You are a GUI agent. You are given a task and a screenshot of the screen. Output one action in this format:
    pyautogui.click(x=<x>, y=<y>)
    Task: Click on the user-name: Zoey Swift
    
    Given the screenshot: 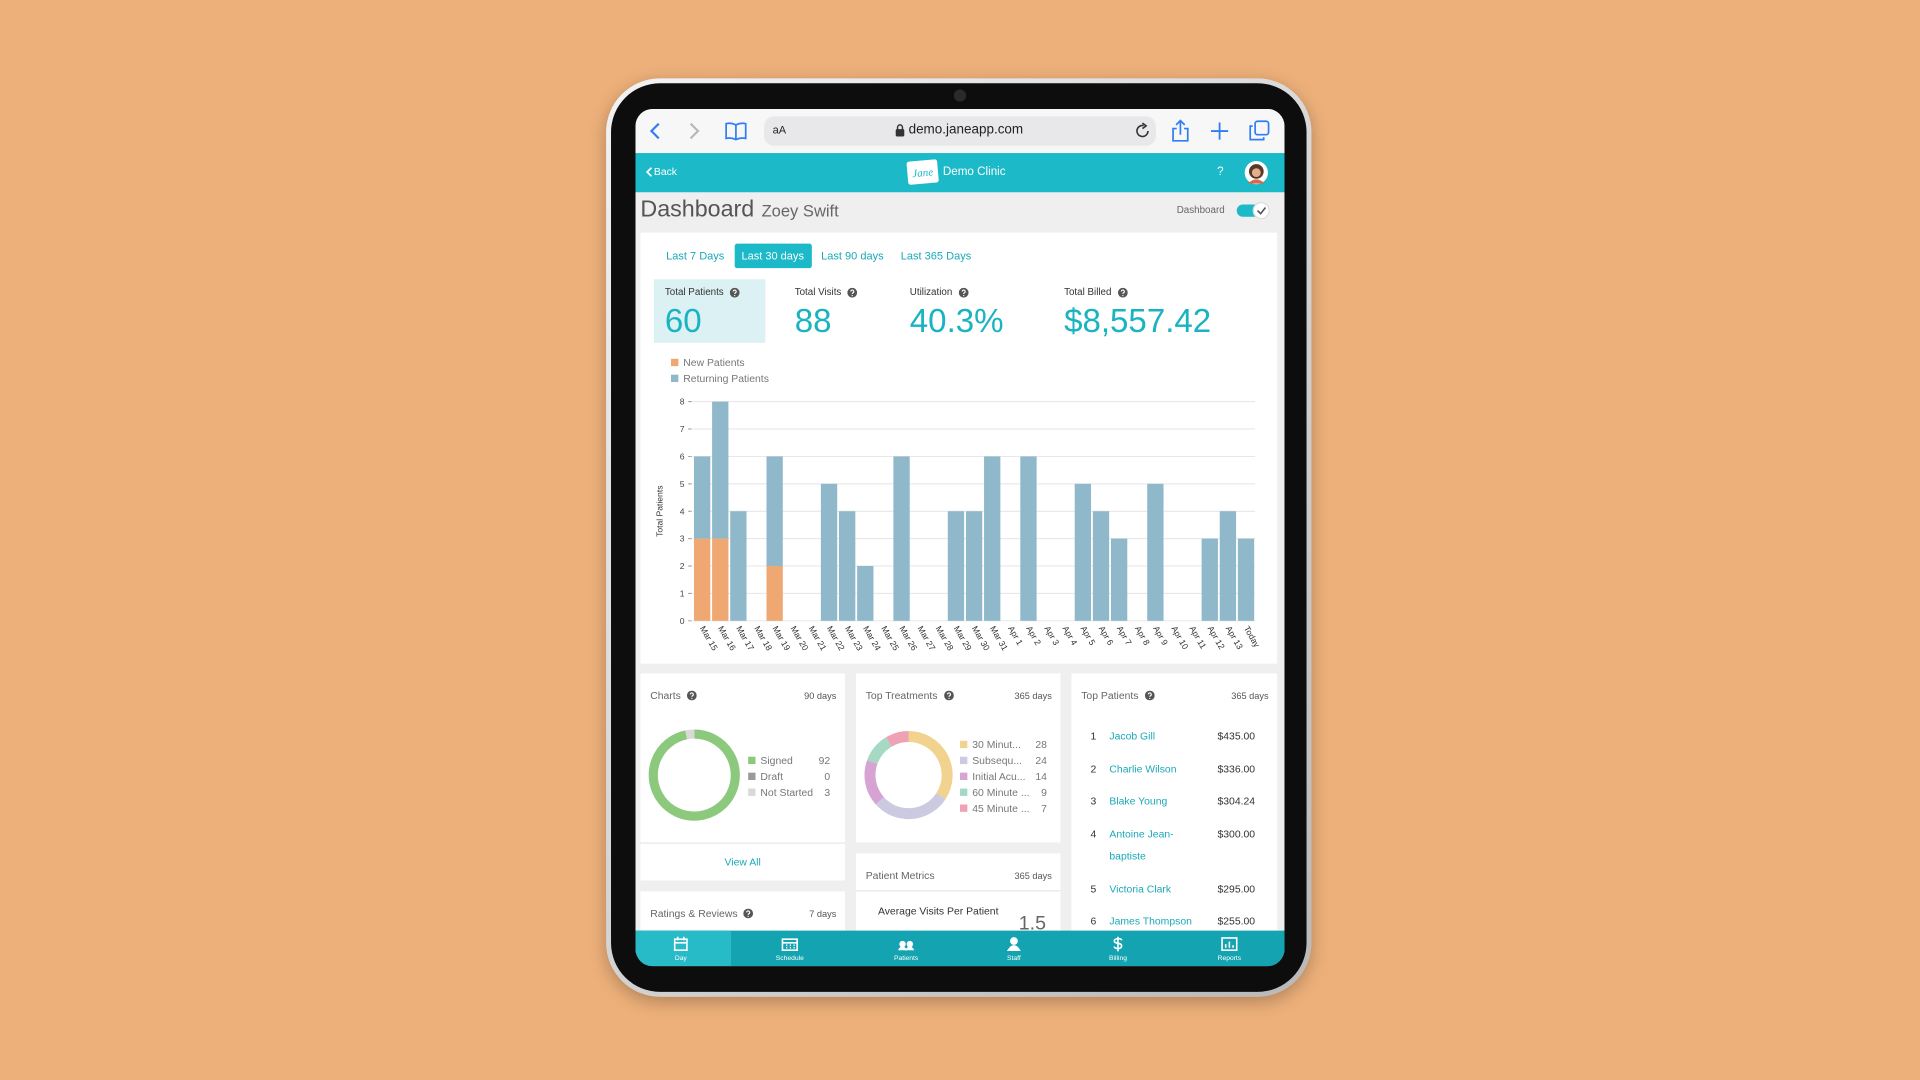 What is the action you would take?
    pyautogui.click(x=800, y=211)
    